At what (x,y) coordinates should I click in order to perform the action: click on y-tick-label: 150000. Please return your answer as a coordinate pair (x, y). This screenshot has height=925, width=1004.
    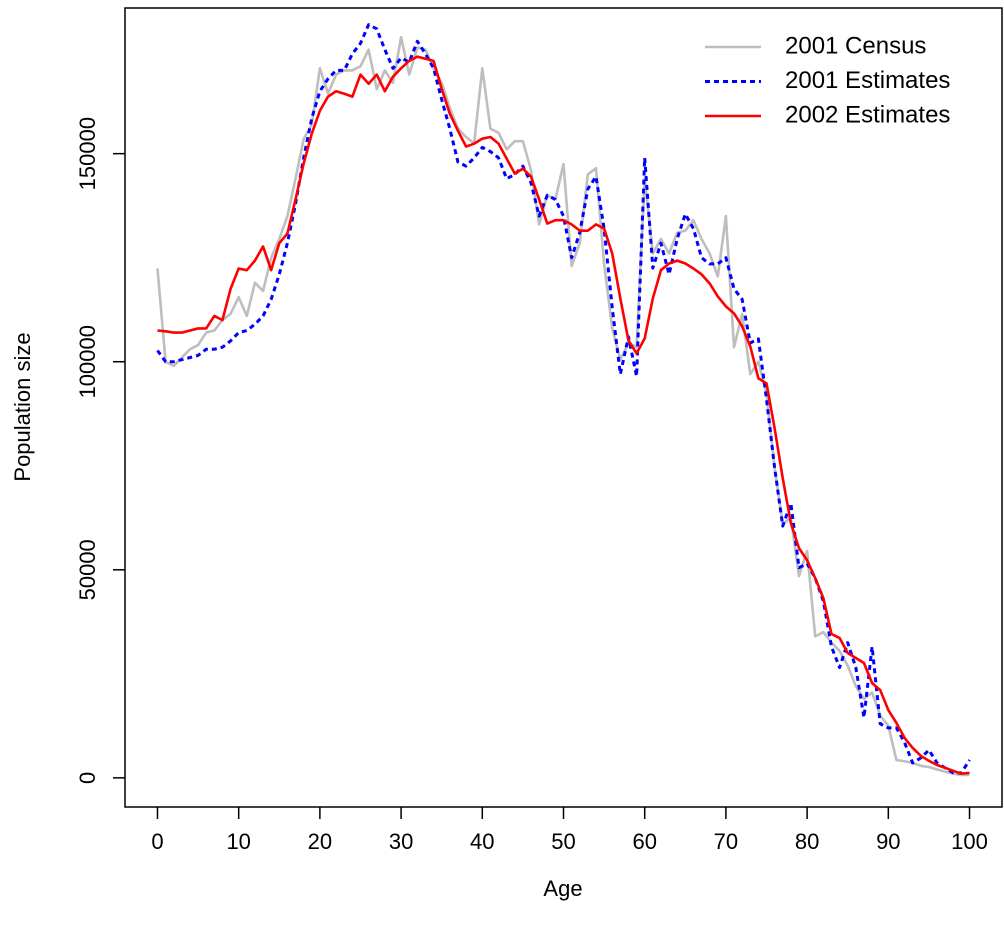
    Looking at the image, I should click on (87, 153).